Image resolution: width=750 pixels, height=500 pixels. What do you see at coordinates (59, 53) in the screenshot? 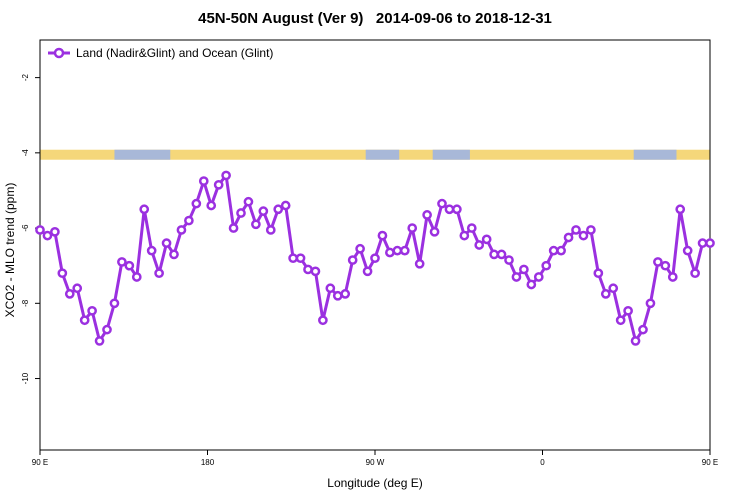
I see `legend-marker-swatch` at bounding box center [59, 53].